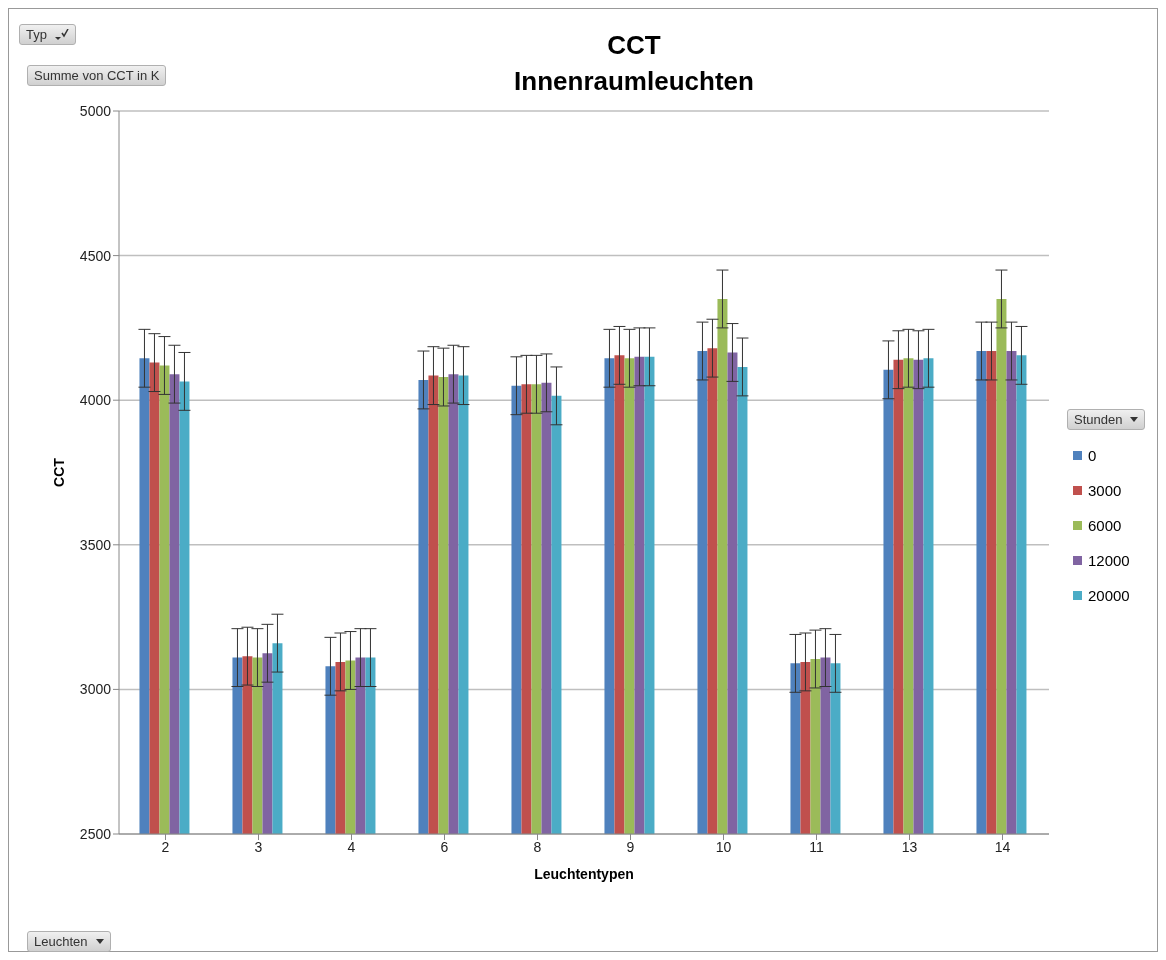  I want to click on chart-subtitle: Innenraumleuchten, so click(634, 81).